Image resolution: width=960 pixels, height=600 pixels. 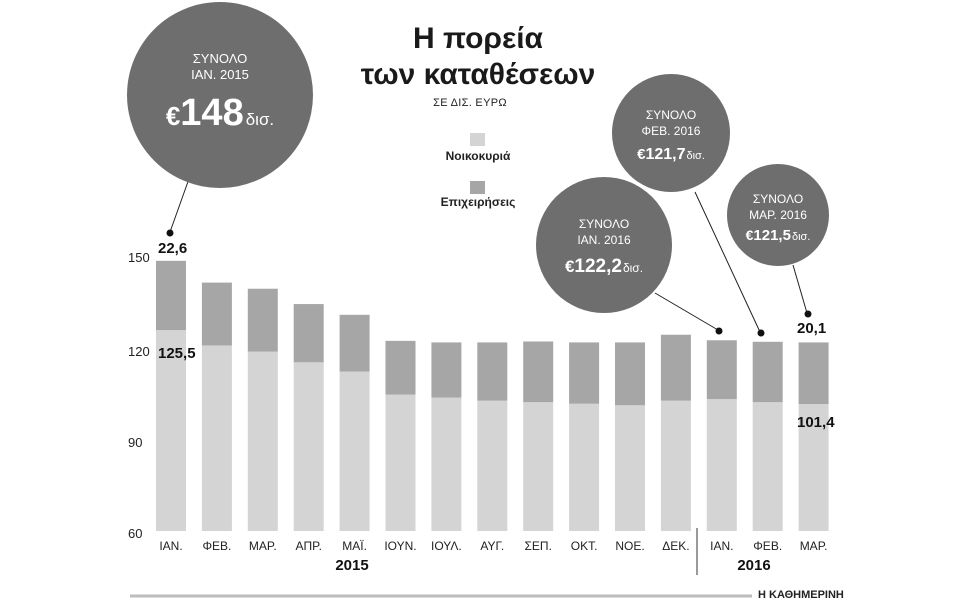 I want to click on x-tick-10: ΝΟΕ., so click(x=629, y=546).